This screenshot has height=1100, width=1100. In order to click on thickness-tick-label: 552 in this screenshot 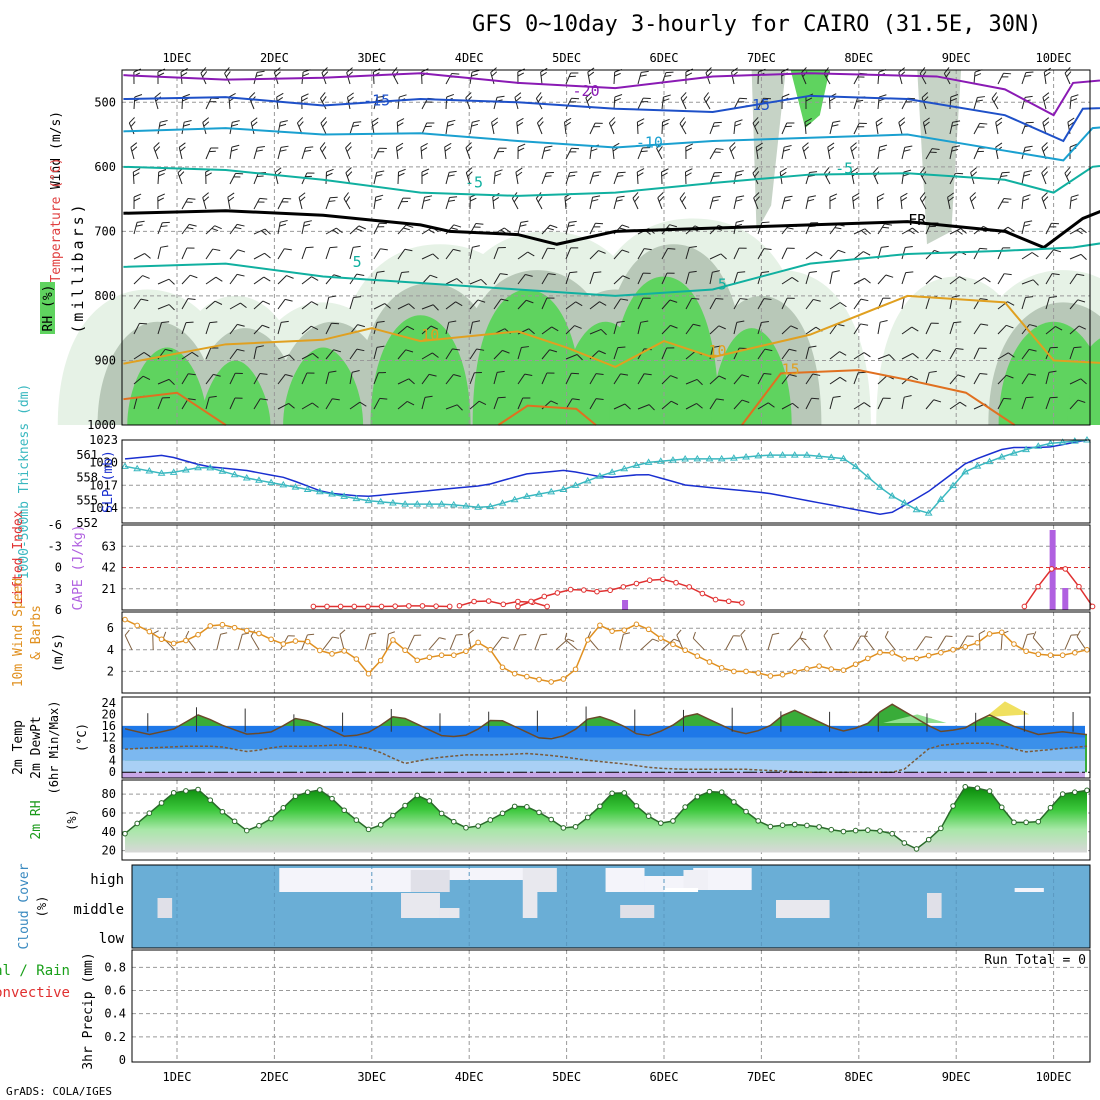, I will do `click(87, 523)`.